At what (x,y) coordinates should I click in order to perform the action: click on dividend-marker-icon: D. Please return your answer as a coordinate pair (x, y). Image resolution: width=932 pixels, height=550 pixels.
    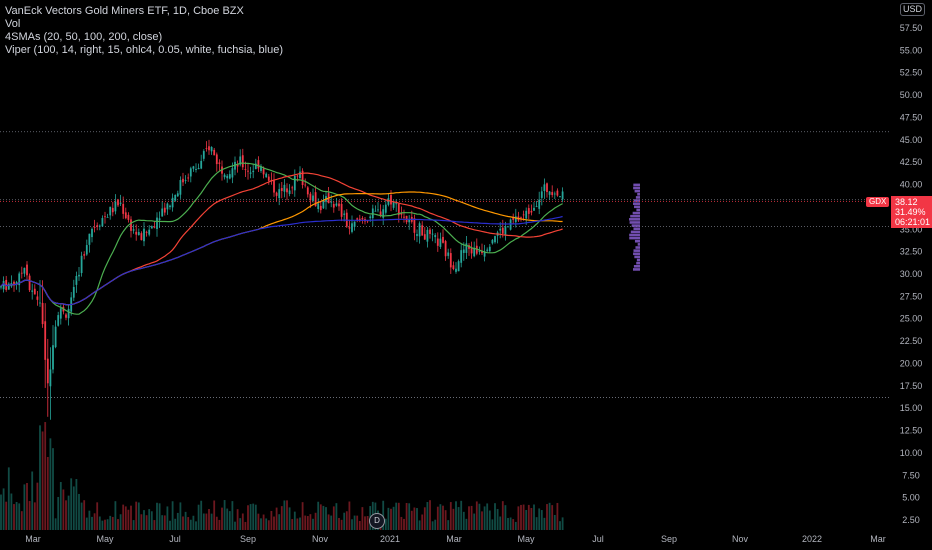
    Looking at the image, I should click on (377, 521).